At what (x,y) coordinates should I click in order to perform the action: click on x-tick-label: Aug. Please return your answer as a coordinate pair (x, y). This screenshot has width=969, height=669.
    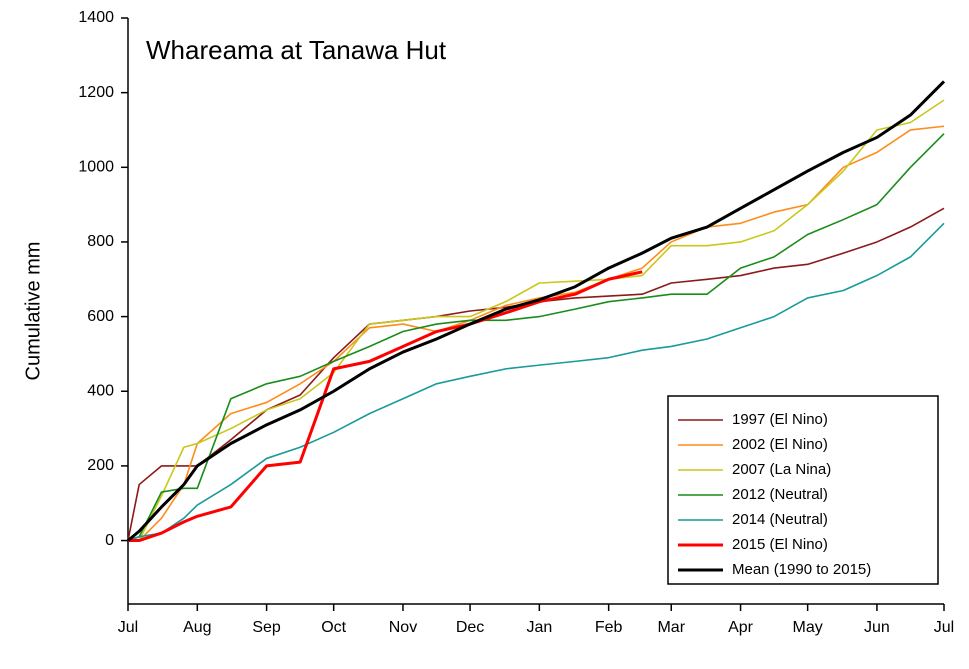
    Looking at the image, I should click on (197, 627).